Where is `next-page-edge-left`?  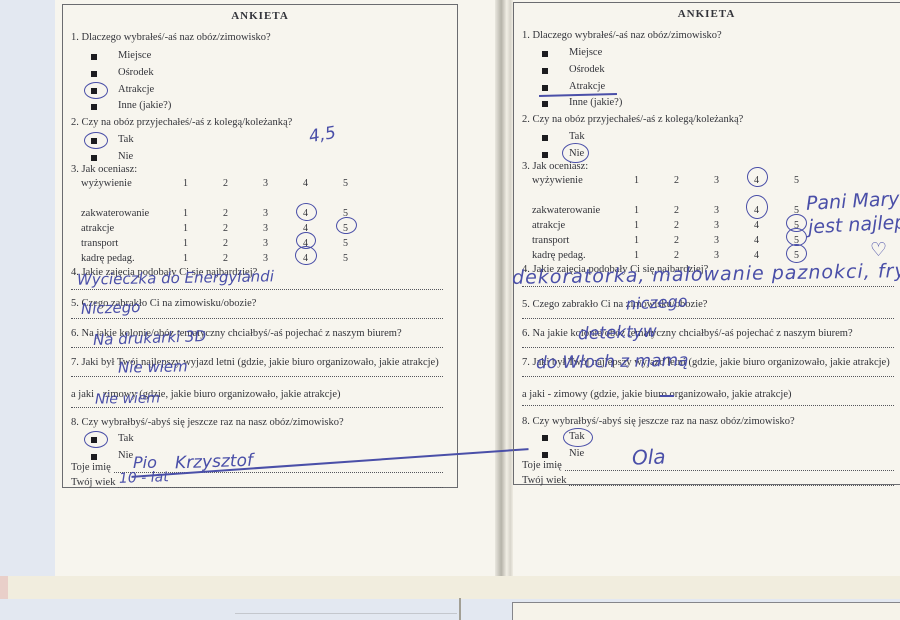
next-page-edge-left is located at coordinates (346, 613).